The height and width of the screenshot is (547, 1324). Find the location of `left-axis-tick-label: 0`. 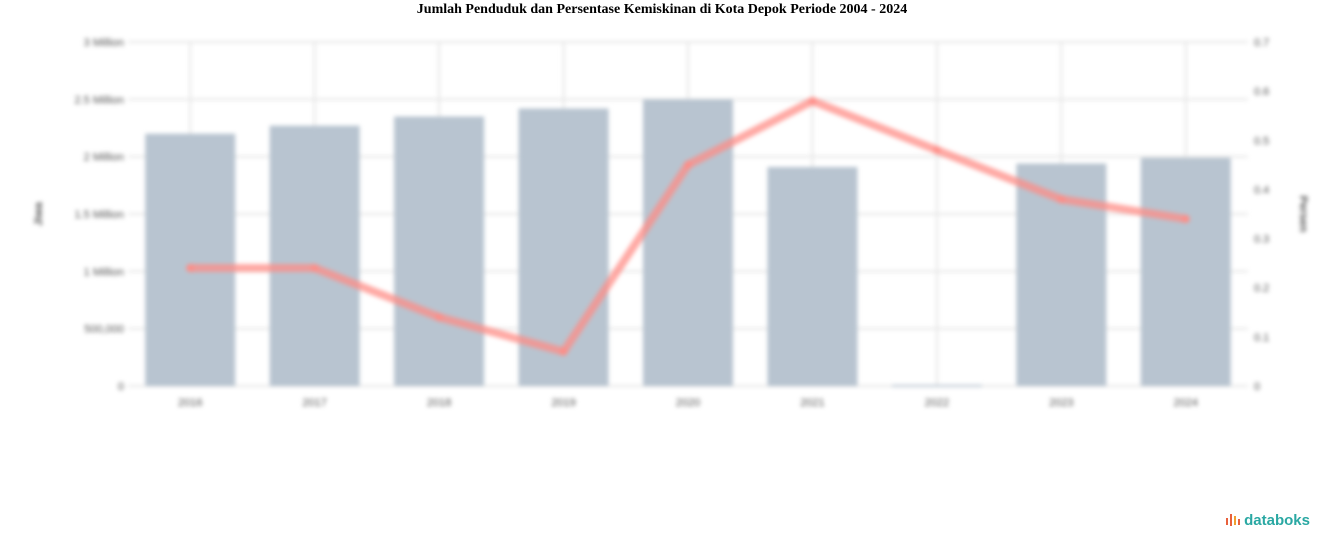

left-axis-tick-label: 0 is located at coordinates (121, 387).